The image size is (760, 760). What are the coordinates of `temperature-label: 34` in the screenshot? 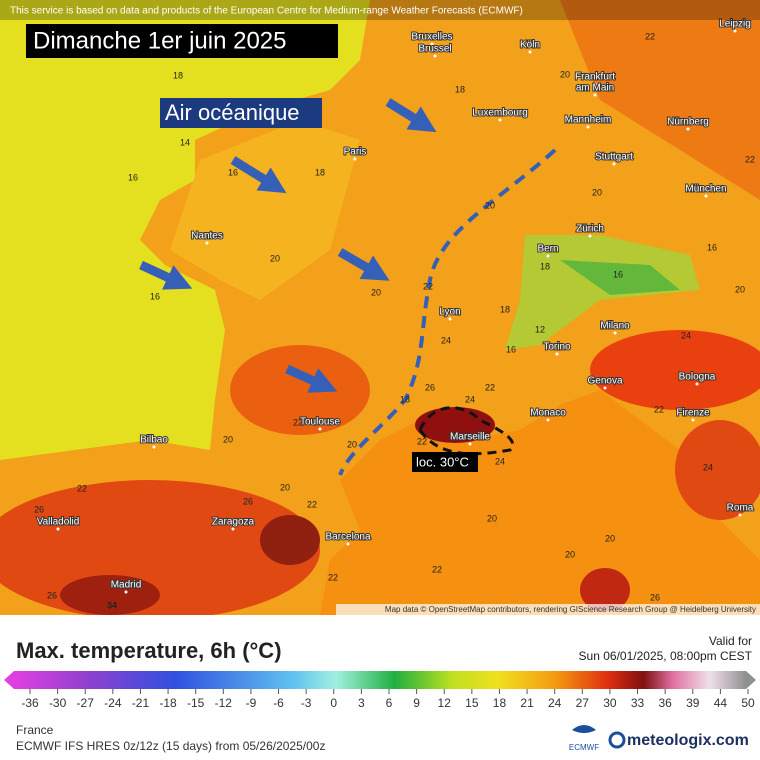 It's located at (112, 605).